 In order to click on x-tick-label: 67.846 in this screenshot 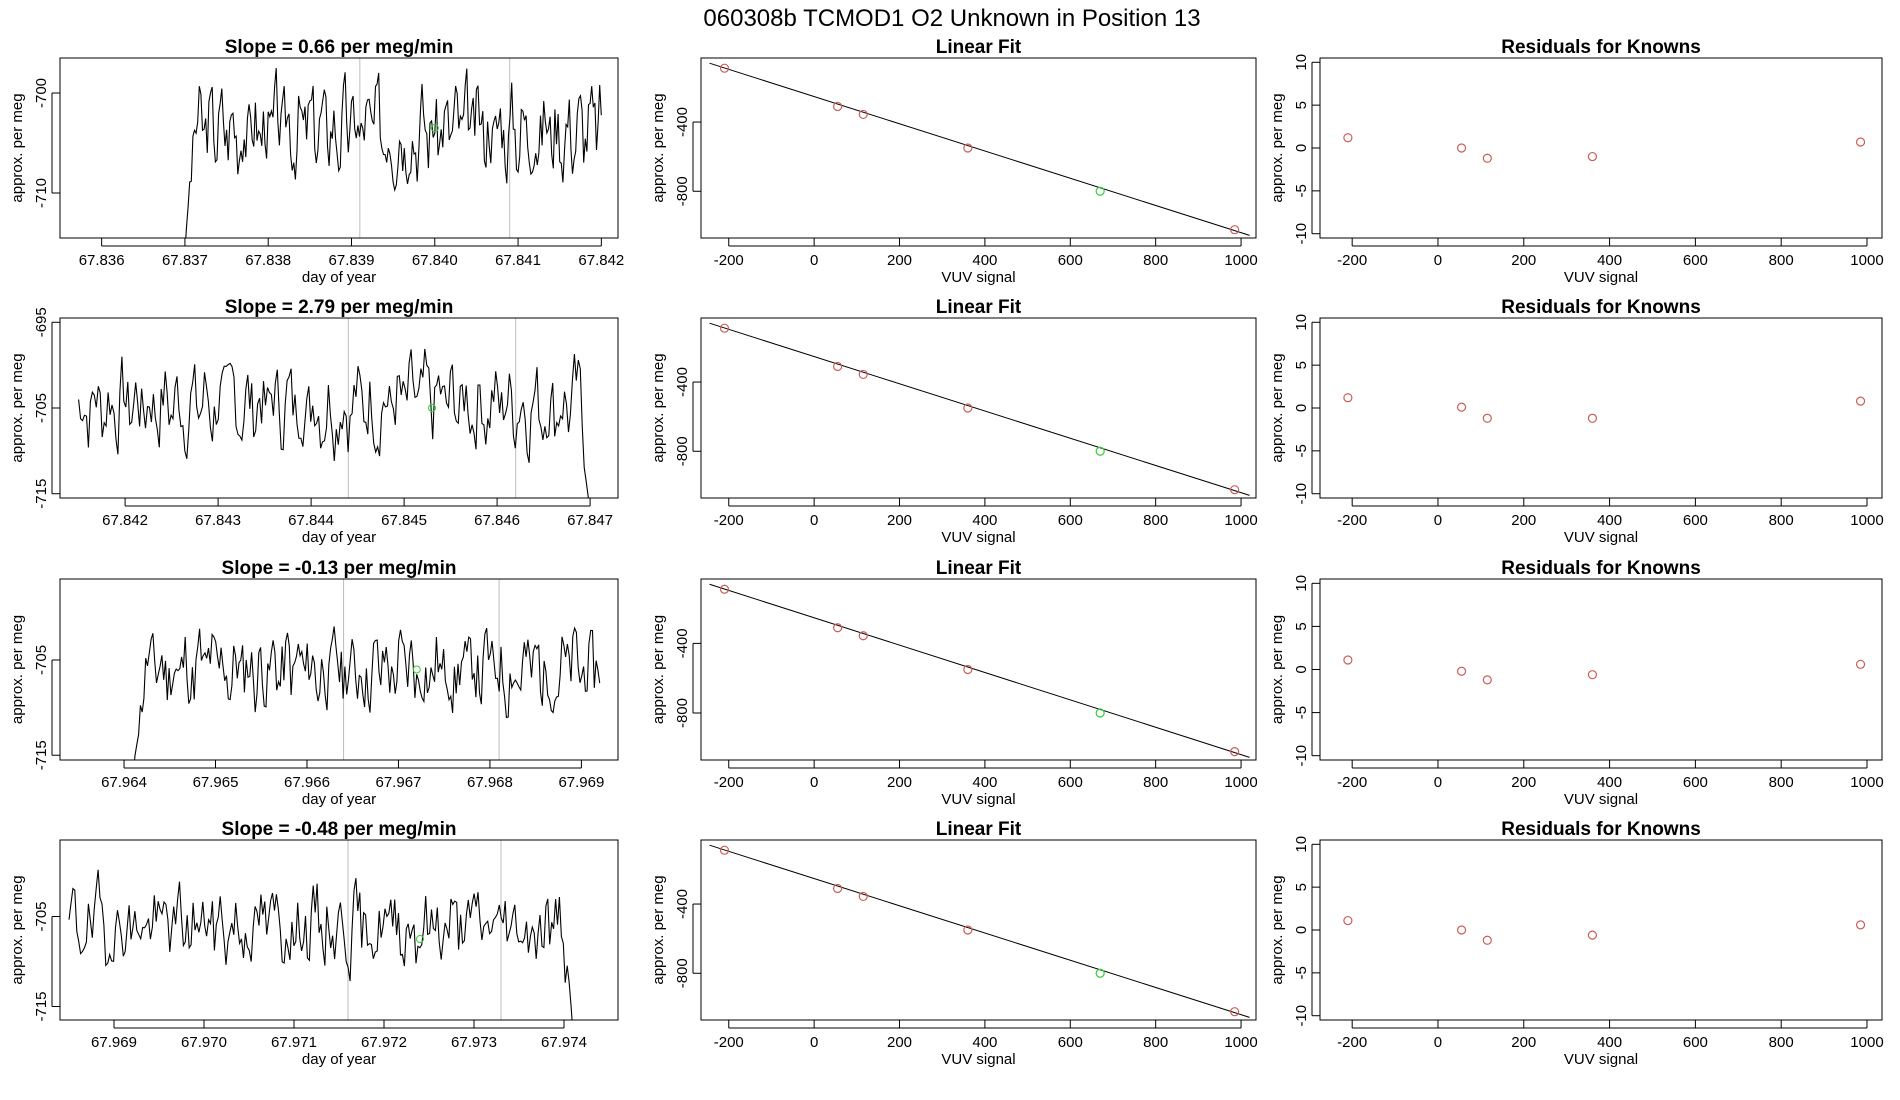, I will do `click(497, 520)`.